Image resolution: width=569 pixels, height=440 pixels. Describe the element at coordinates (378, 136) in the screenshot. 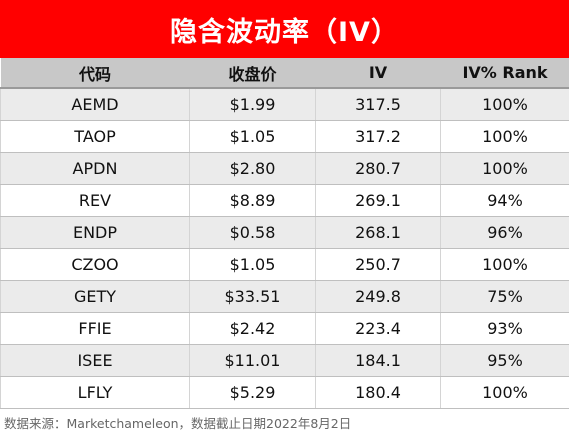

I see `iv-cell: 317.2` at that location.